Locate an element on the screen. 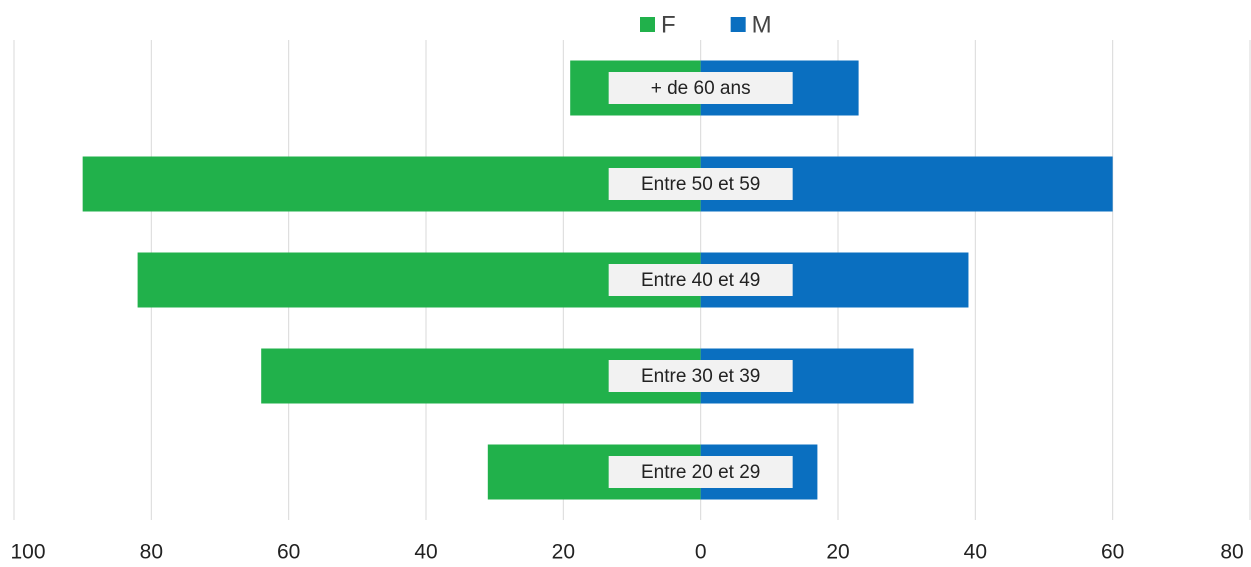  category-label: Entre 30 et 39 is located at coordinates (700, 376).